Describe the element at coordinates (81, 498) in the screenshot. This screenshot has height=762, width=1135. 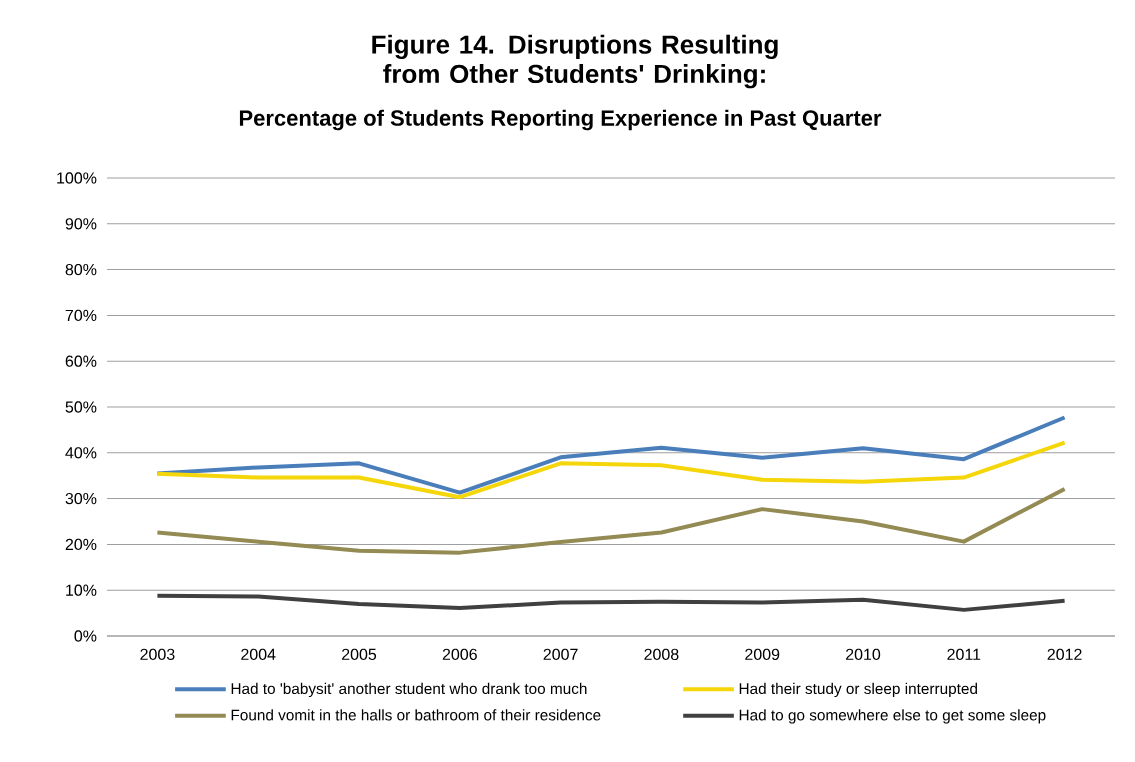
I see `y-tick-label: 30%` at that location.